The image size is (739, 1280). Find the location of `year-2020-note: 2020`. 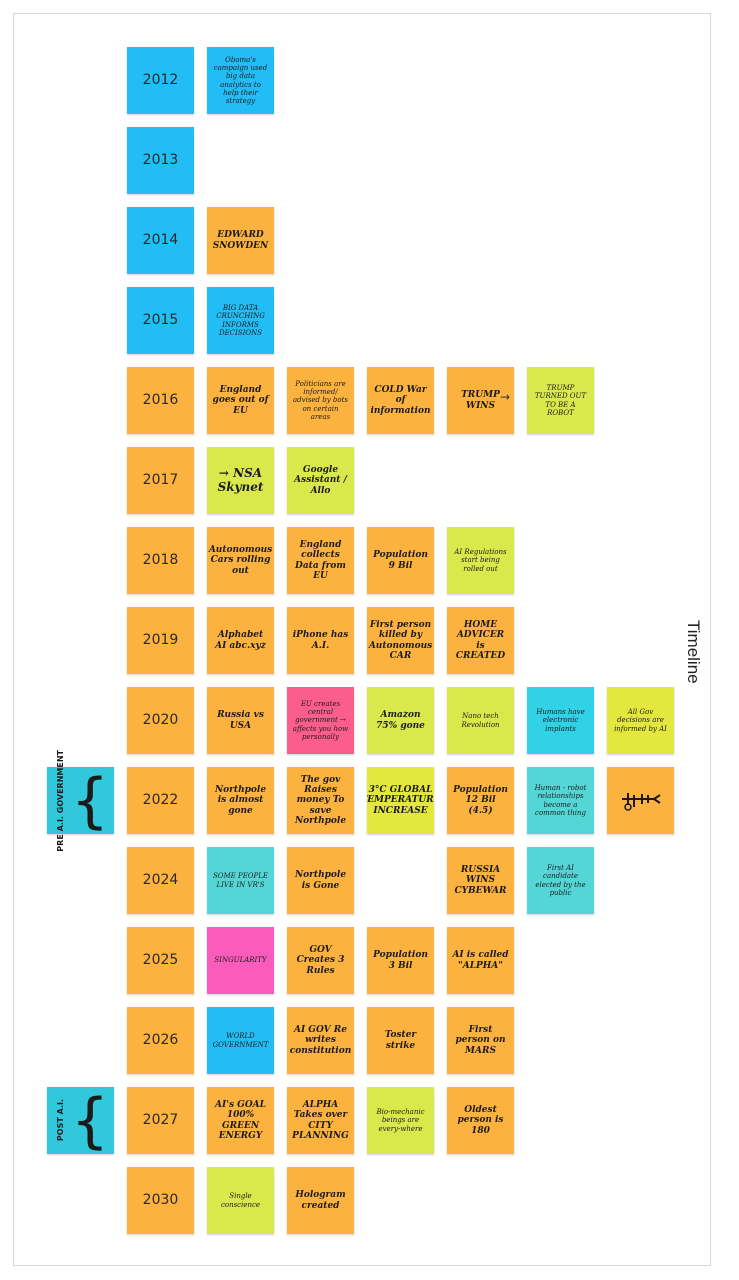

year-2020-note: 2020 is located at coordinates (160, 720).